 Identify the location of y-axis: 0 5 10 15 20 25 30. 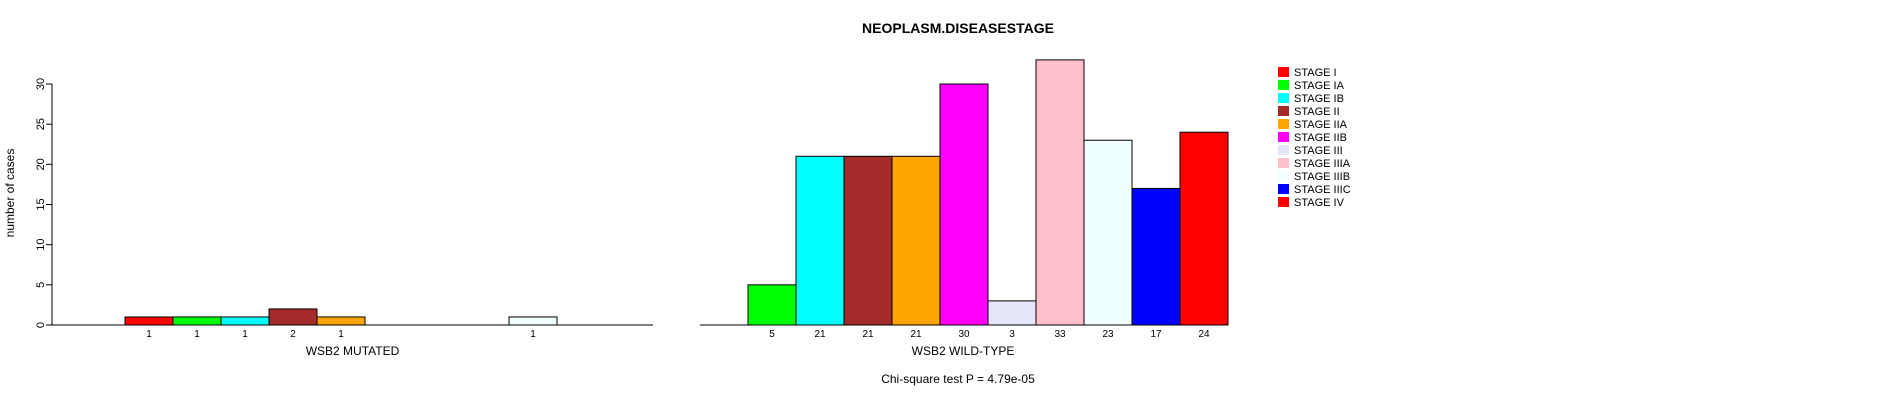
(44, 203).